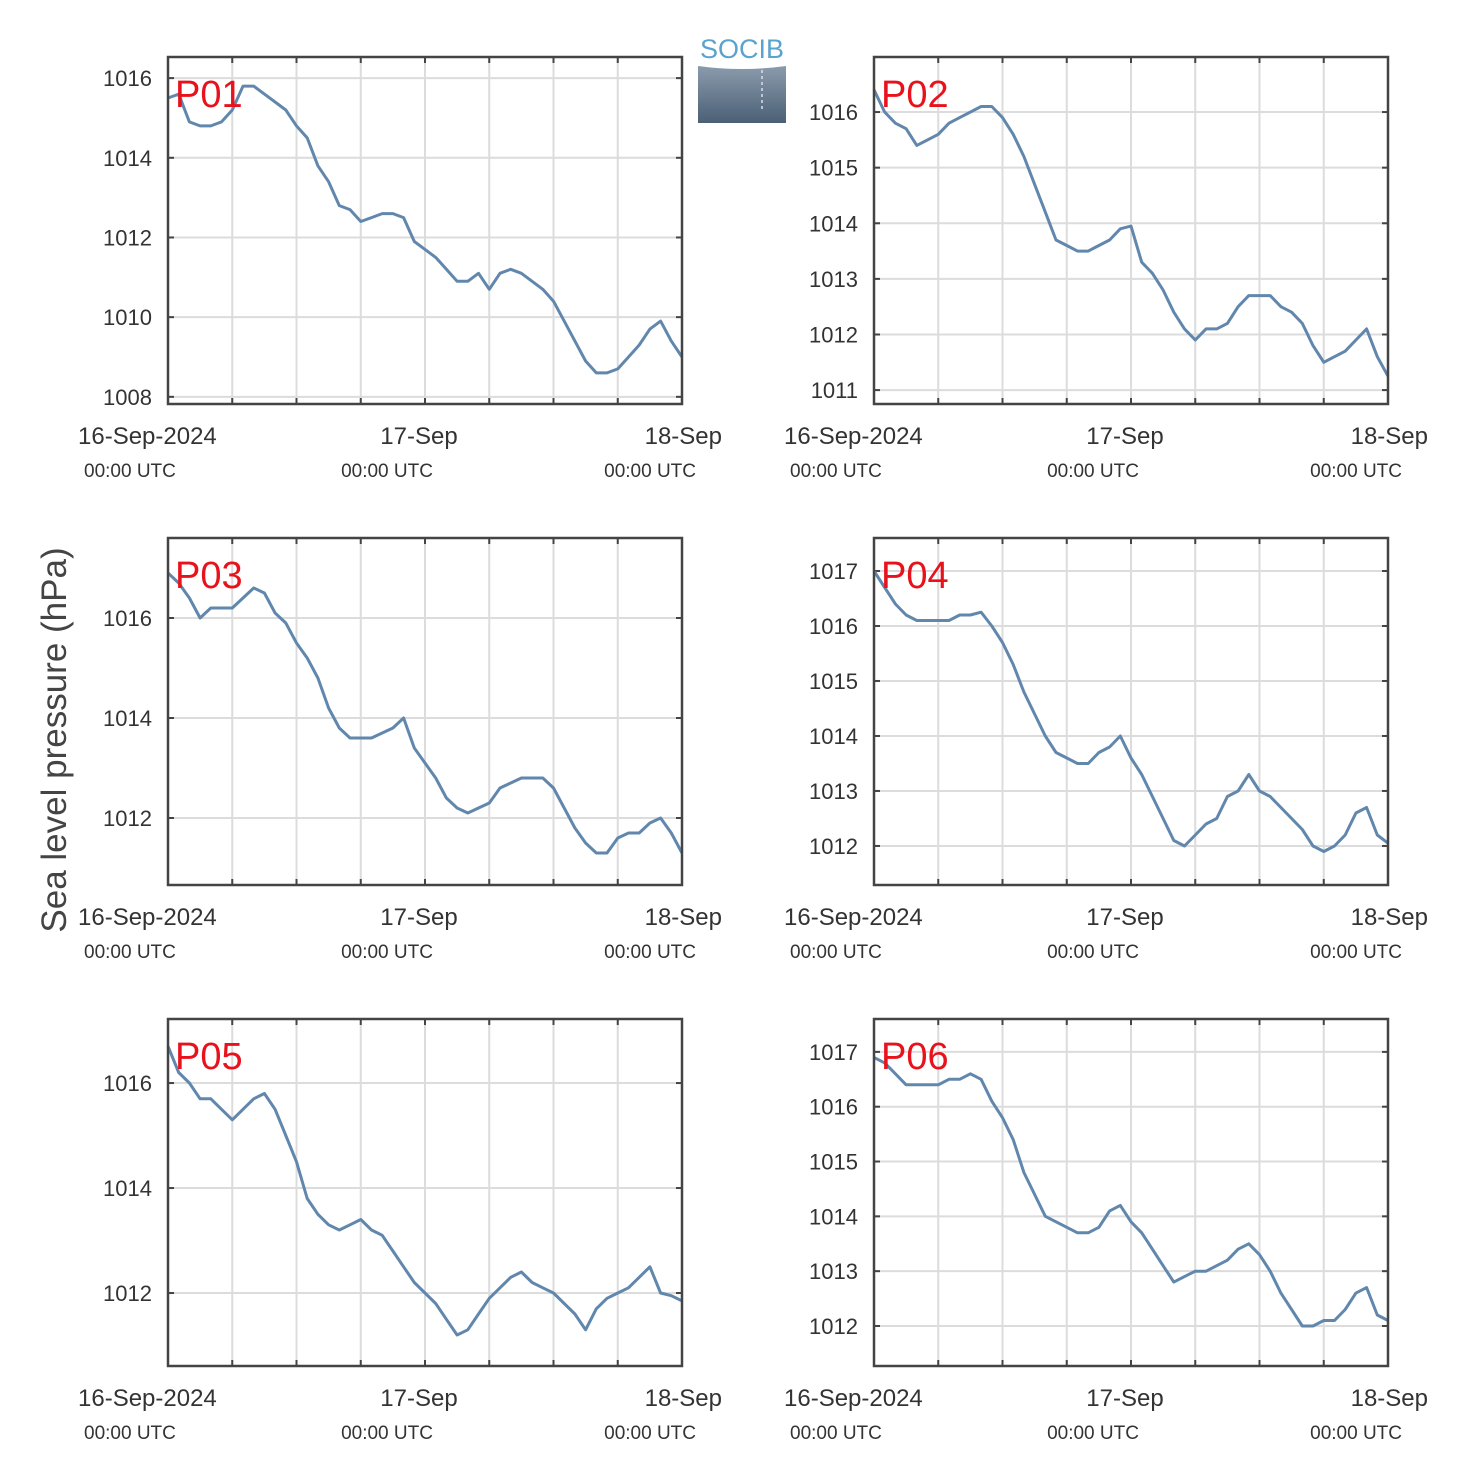  What do you see at coordinates (915, 95) in the screenshot?
I see `panel-title: P02` at bounding box center [915, 95].